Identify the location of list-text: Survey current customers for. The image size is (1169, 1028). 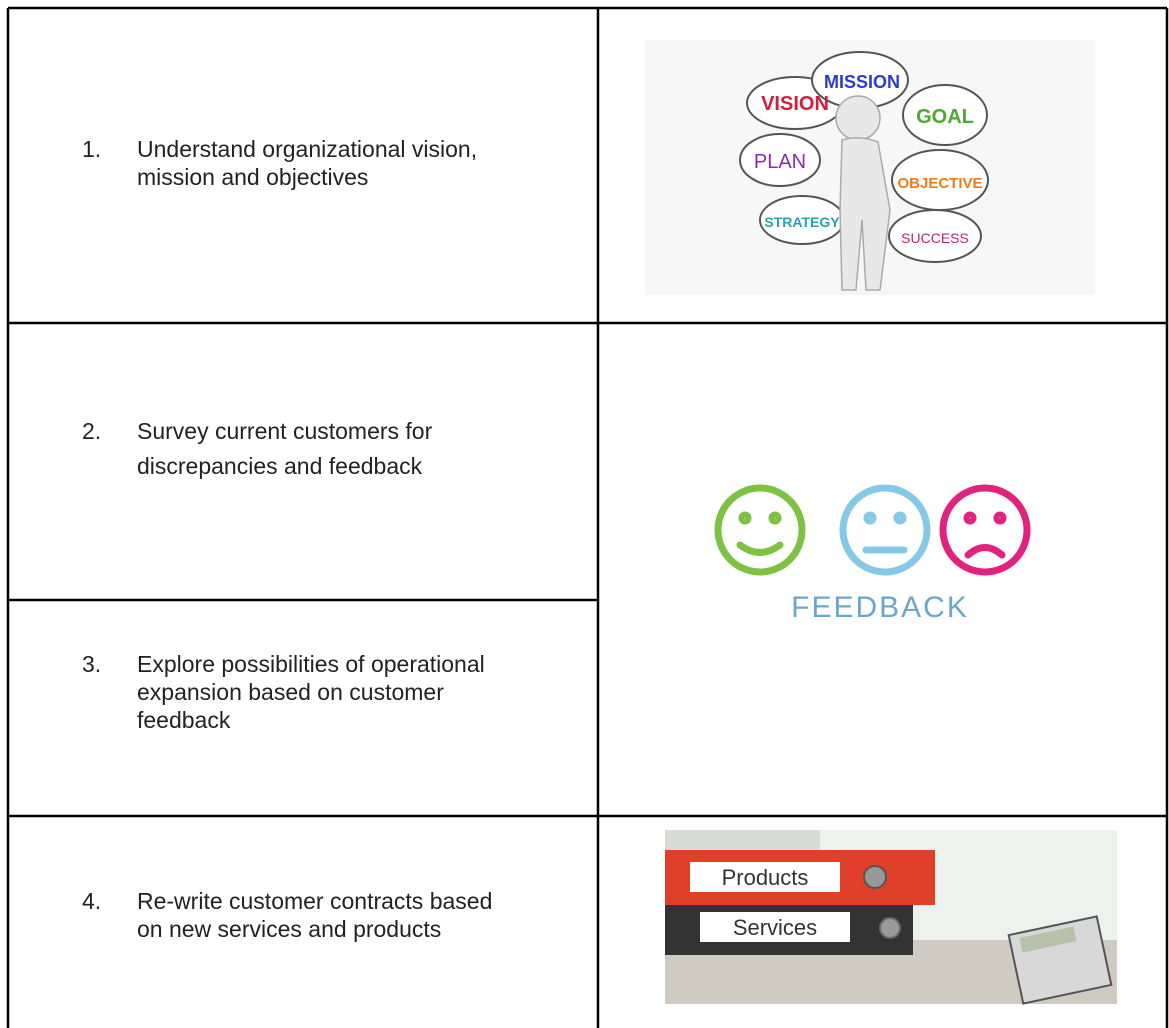
(285, 431).